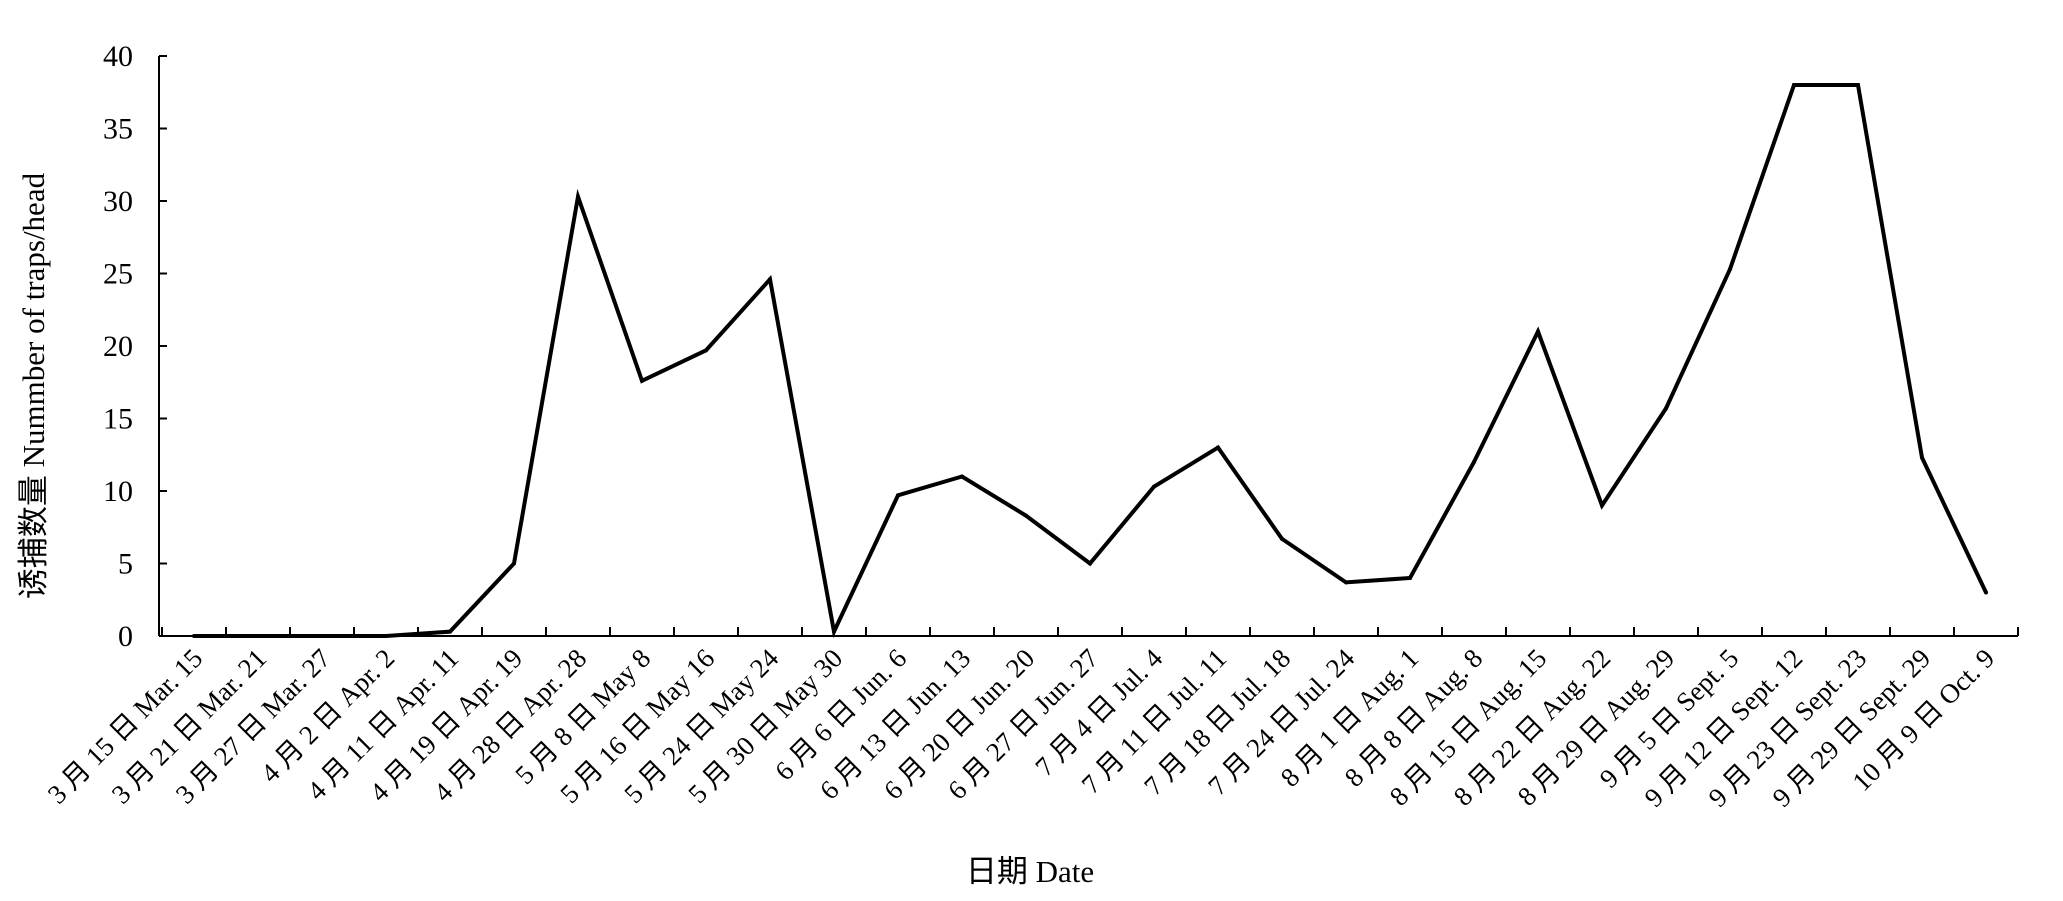  I want to click on y-tick-label: 35, so click(118, 129).